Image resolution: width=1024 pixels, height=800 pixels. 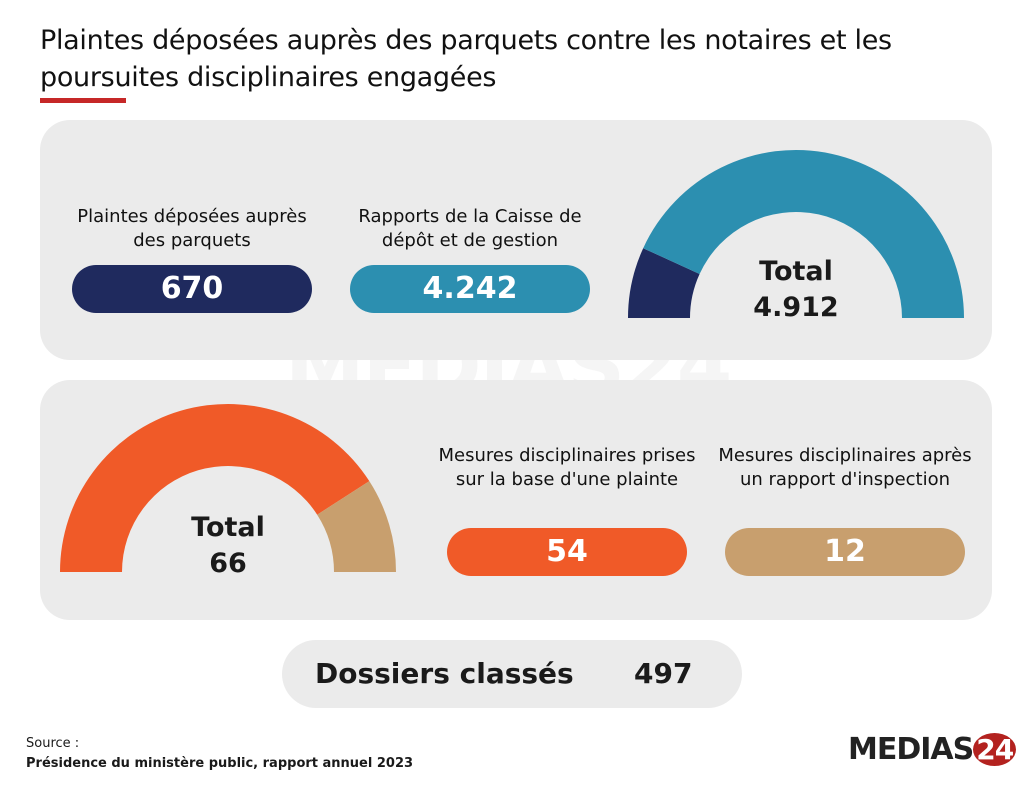 I want to click on gauge-total-disciplinary, so click(x=228, y=488).